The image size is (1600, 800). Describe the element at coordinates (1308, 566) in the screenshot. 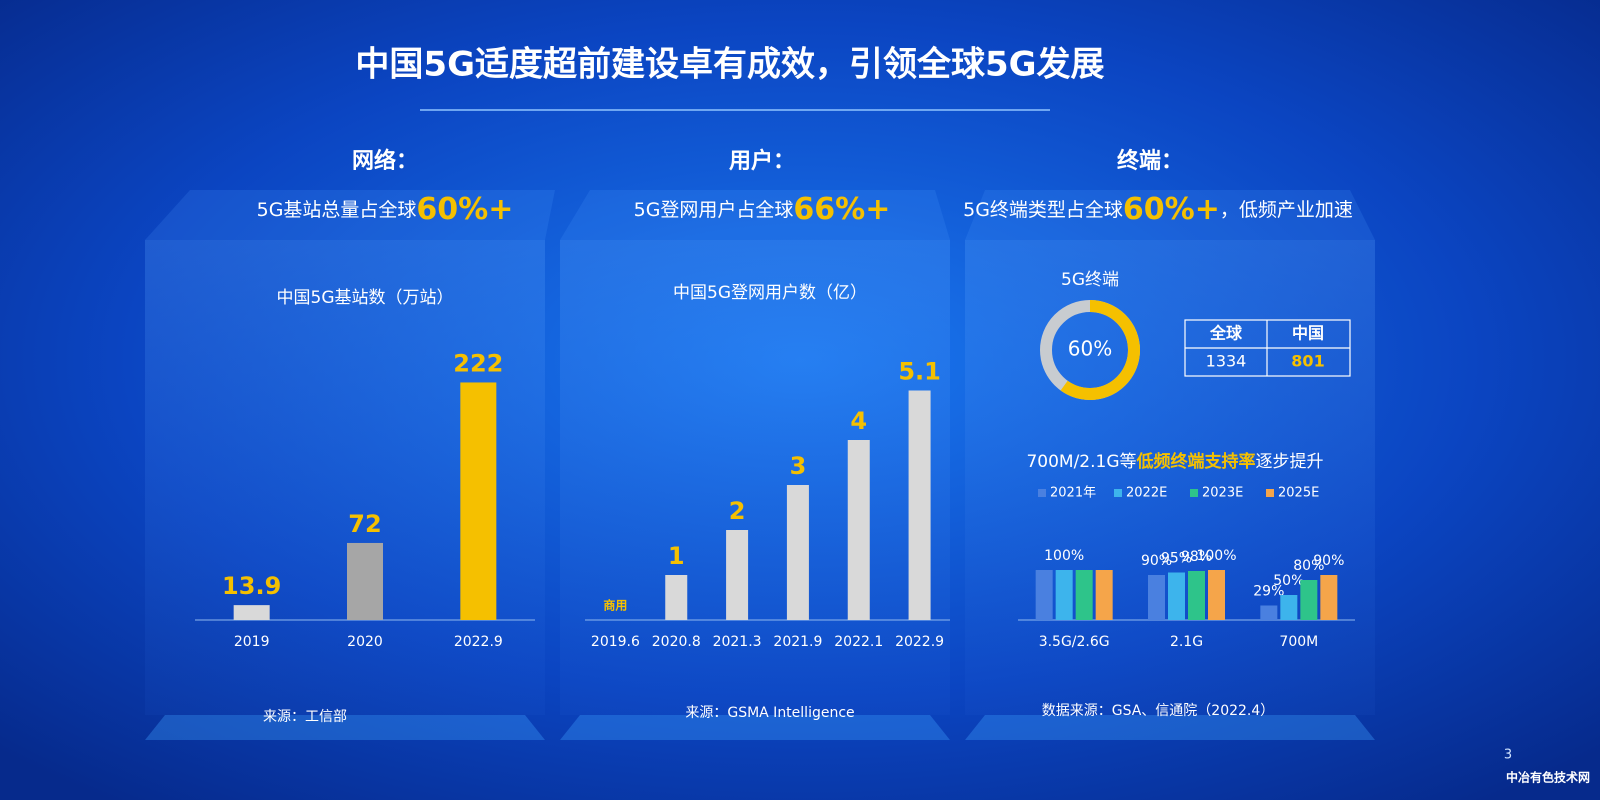

I see `value-label: 80%` at that location.